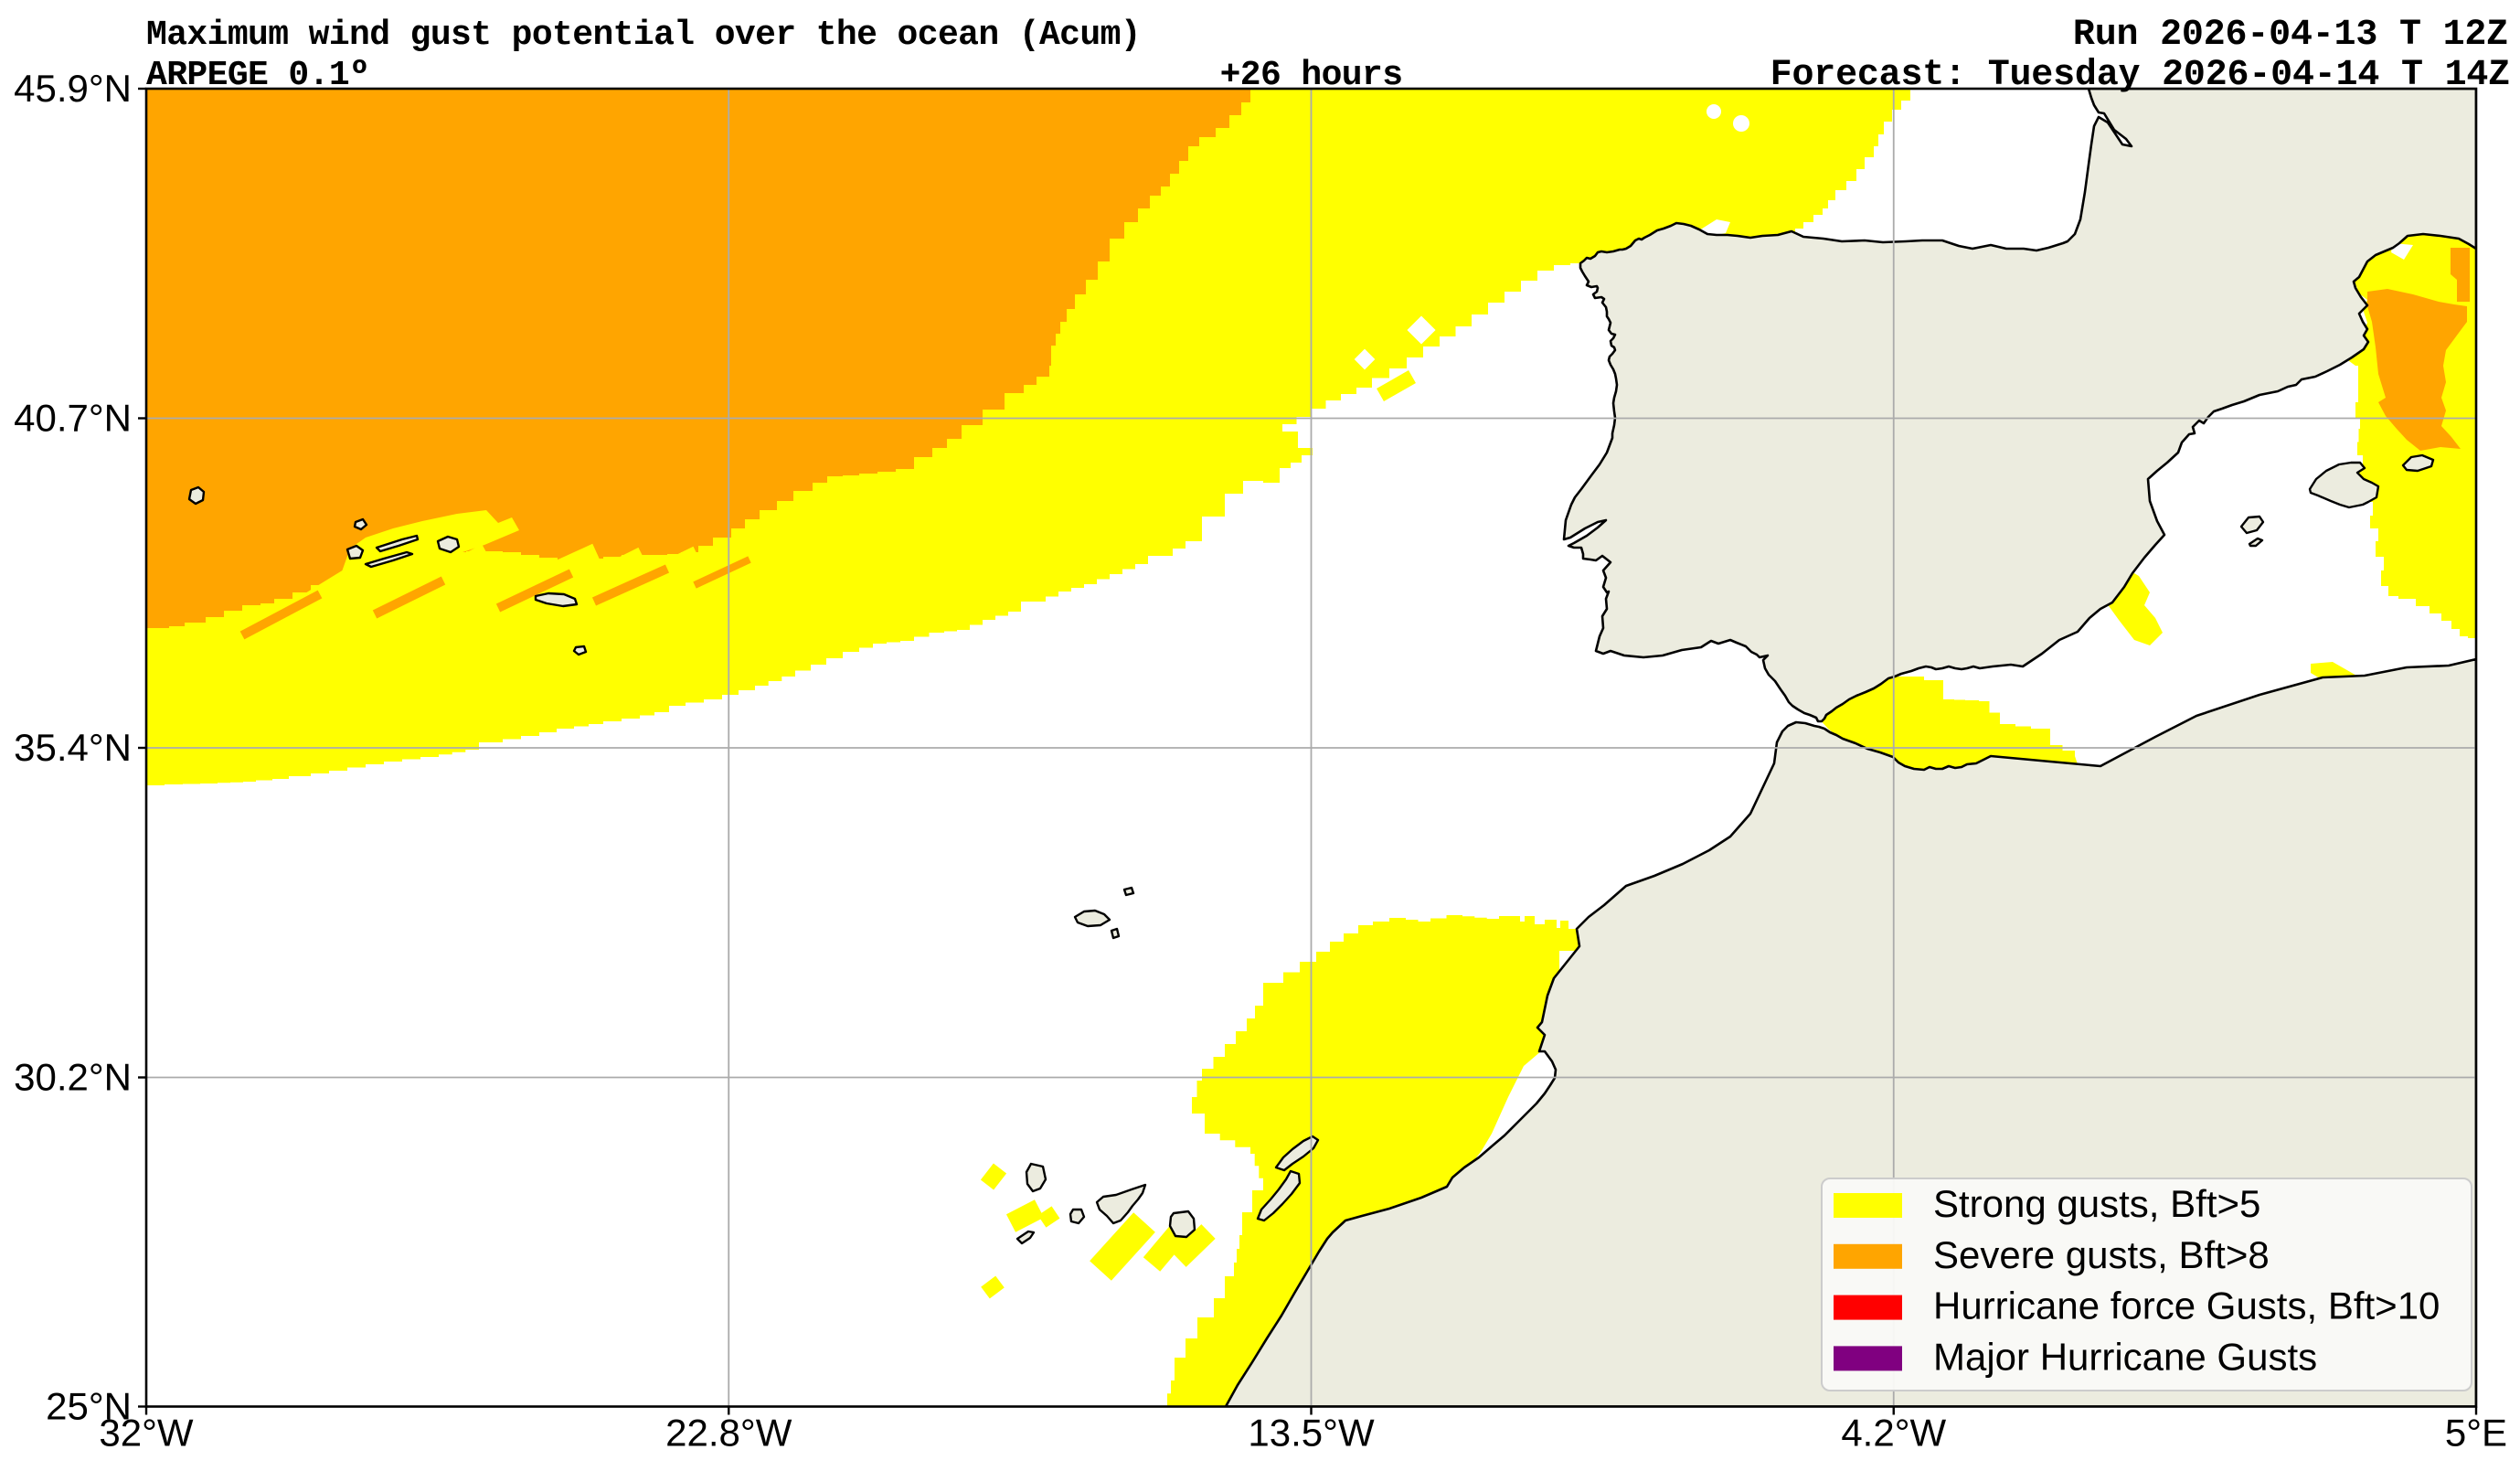 The image size is (2520, 1471). I want to click on svg-text: Major Hurricane Gusts, so click(2125, 1356).